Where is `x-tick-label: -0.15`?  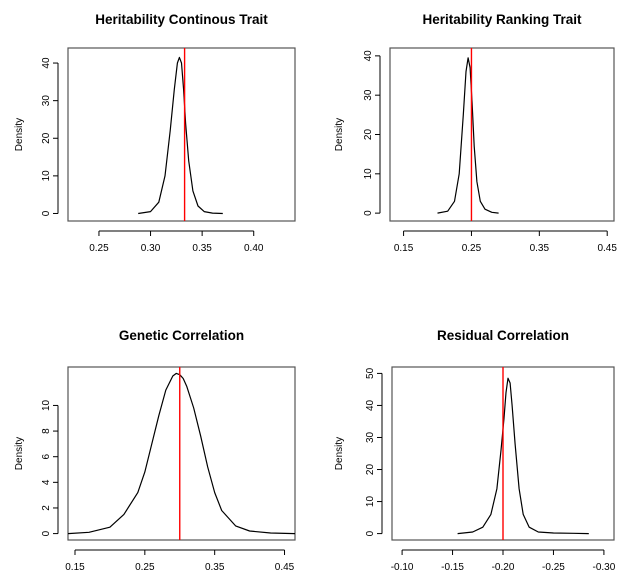 x-tick-label: -0.15 is located at coordinates (452, 567).